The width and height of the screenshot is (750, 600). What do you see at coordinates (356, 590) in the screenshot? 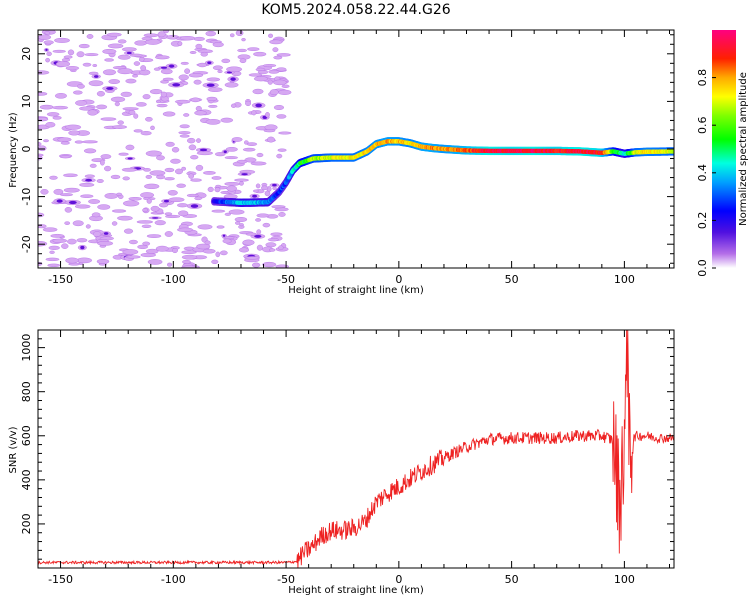
I see `bottom-x-axis-label: Height of straight line (km)` at bounding box center [356, 590].